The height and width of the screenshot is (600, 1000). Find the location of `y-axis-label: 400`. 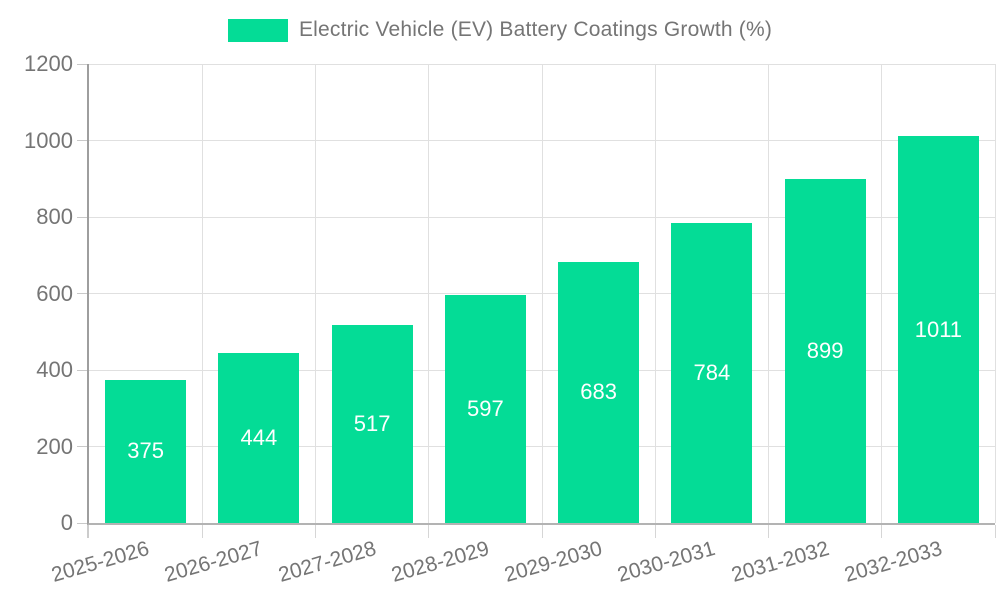

y-axis-label: 400 is located at coordinates (54, 369).